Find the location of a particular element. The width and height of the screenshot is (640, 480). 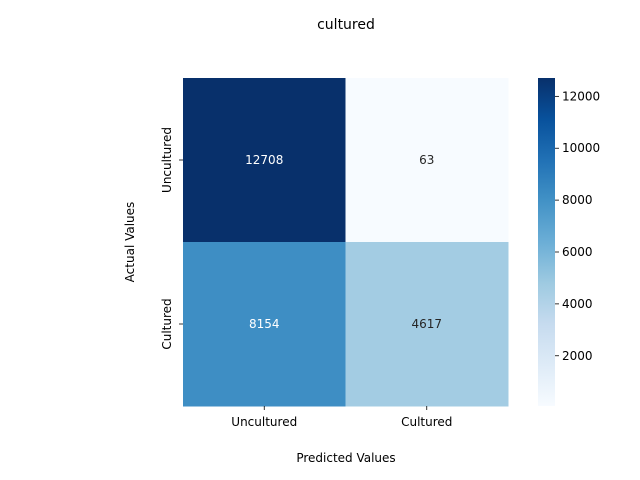

y-tick-label: Uncultured is located at coordinates (167, 160).